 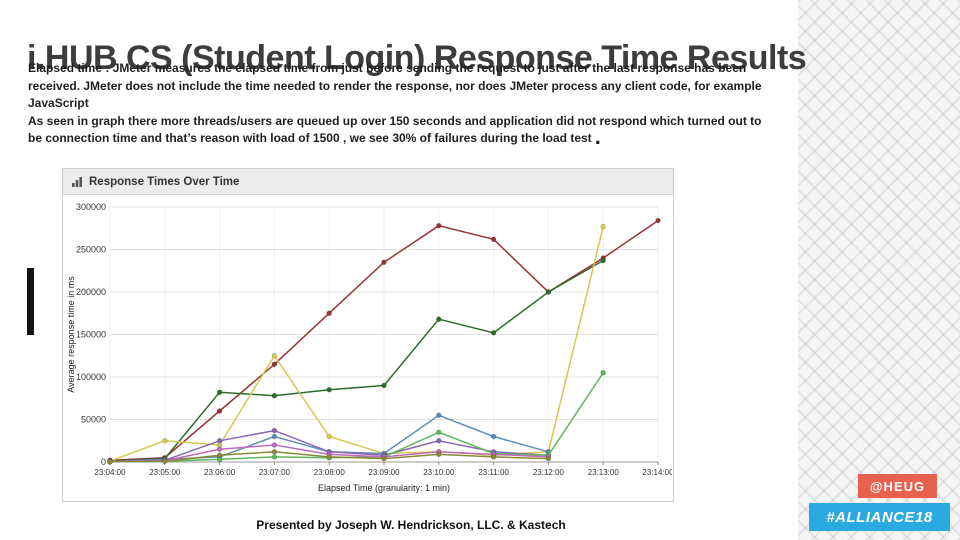 What do you see at coordinates (91, 292) in the screenshot?
I see `y-tick-label: 200000` at bounding box center [91, 292].